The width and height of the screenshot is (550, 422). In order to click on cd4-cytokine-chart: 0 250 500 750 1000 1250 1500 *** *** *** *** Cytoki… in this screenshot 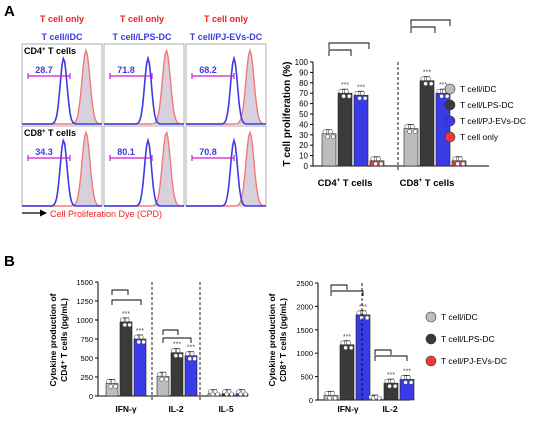, I will do `click(148, 346)`.